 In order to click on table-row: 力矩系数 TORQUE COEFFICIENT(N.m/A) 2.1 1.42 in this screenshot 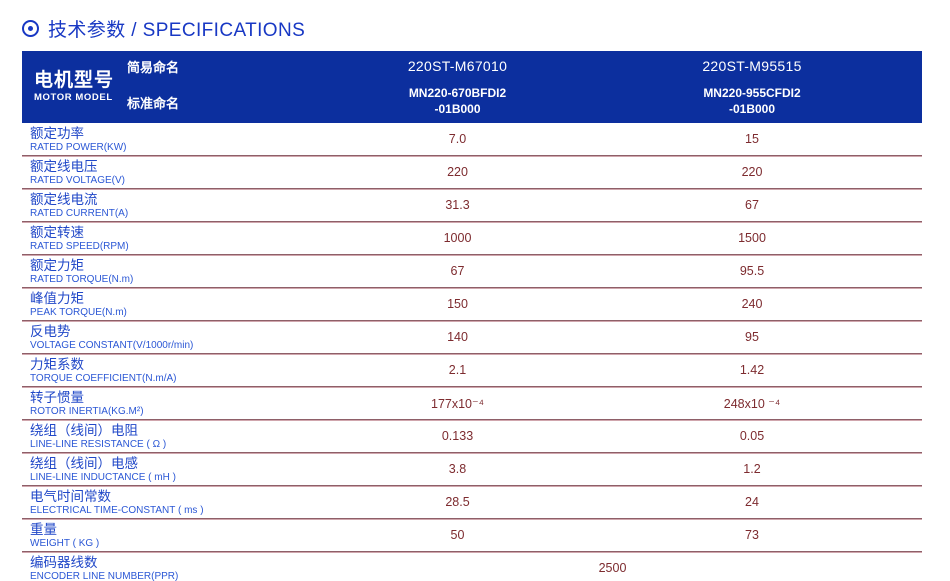, I will do `click(472, 370)`.